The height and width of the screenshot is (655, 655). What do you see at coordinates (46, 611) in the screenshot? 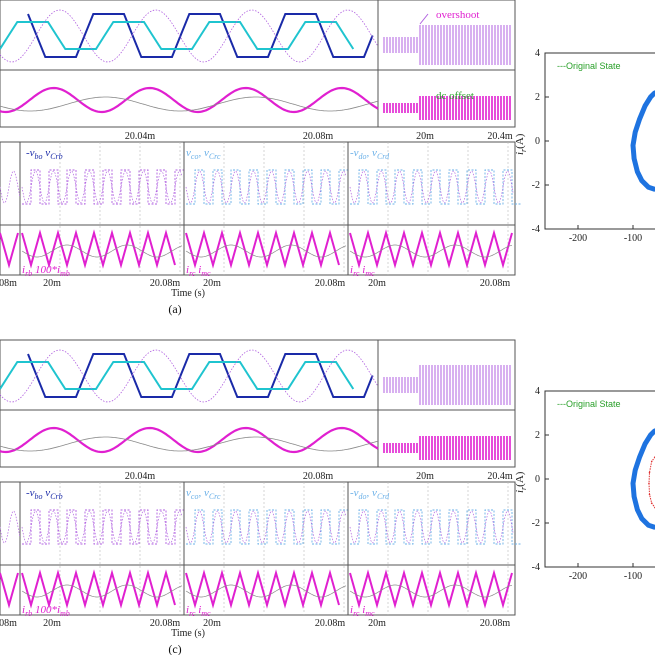
I see `panel-1-cur-label-0: irb 100*imb` at bounding box center [46, 611].